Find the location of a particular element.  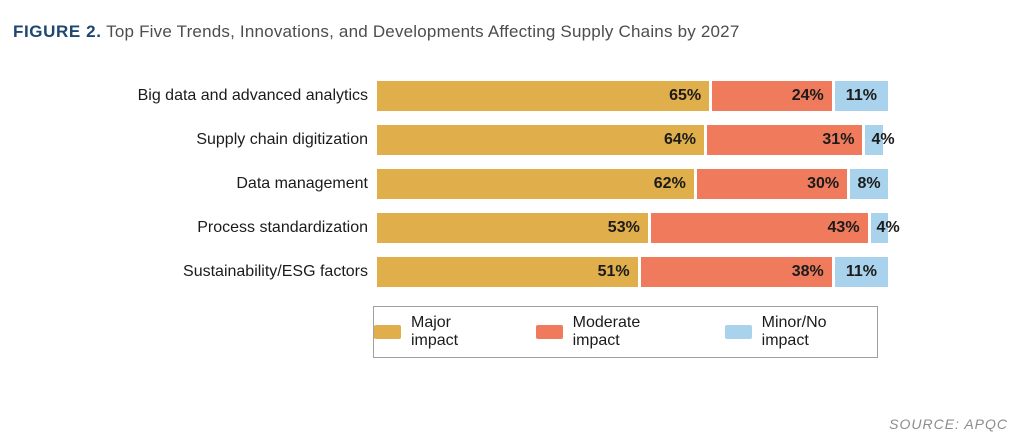

chart-row: Data management 62% 30% 8% is located at coordinates (512, 184).